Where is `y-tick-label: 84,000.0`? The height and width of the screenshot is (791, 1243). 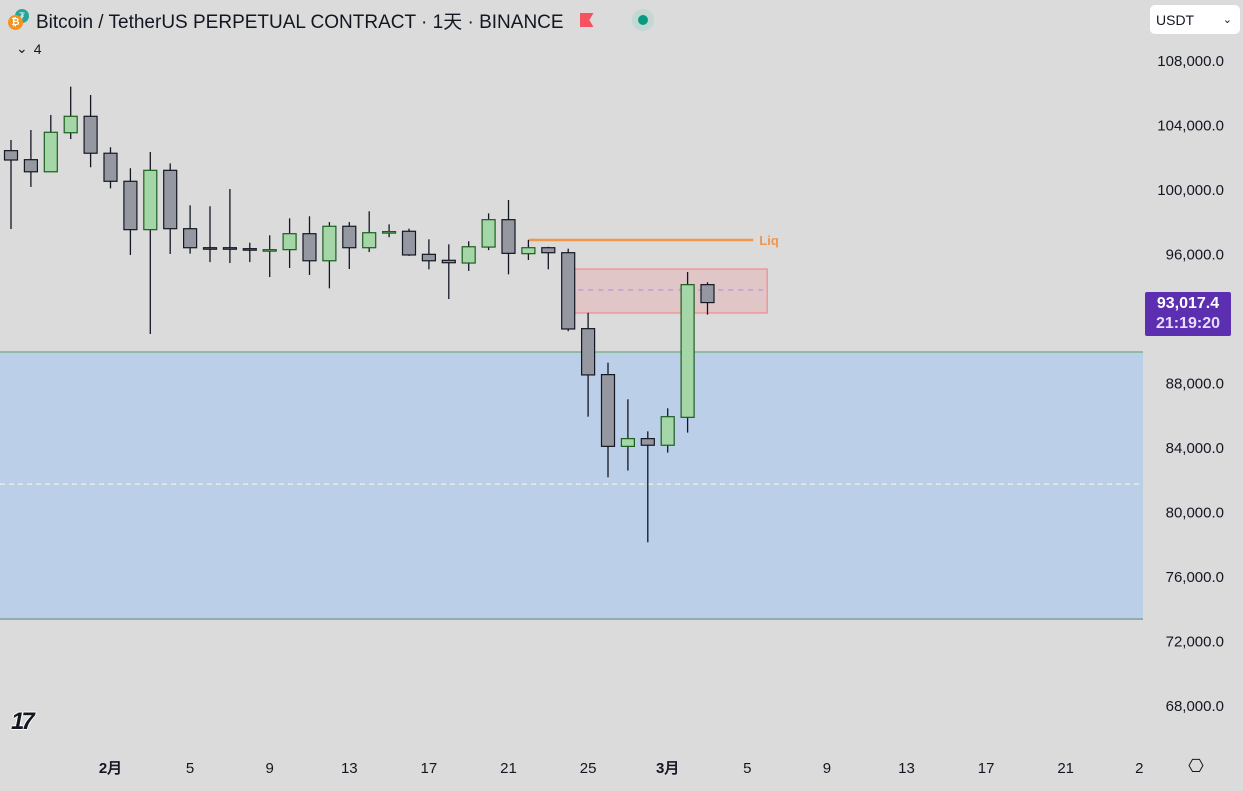
y-tick-label: 84,000.0 is located at coordinates (1195, 448).